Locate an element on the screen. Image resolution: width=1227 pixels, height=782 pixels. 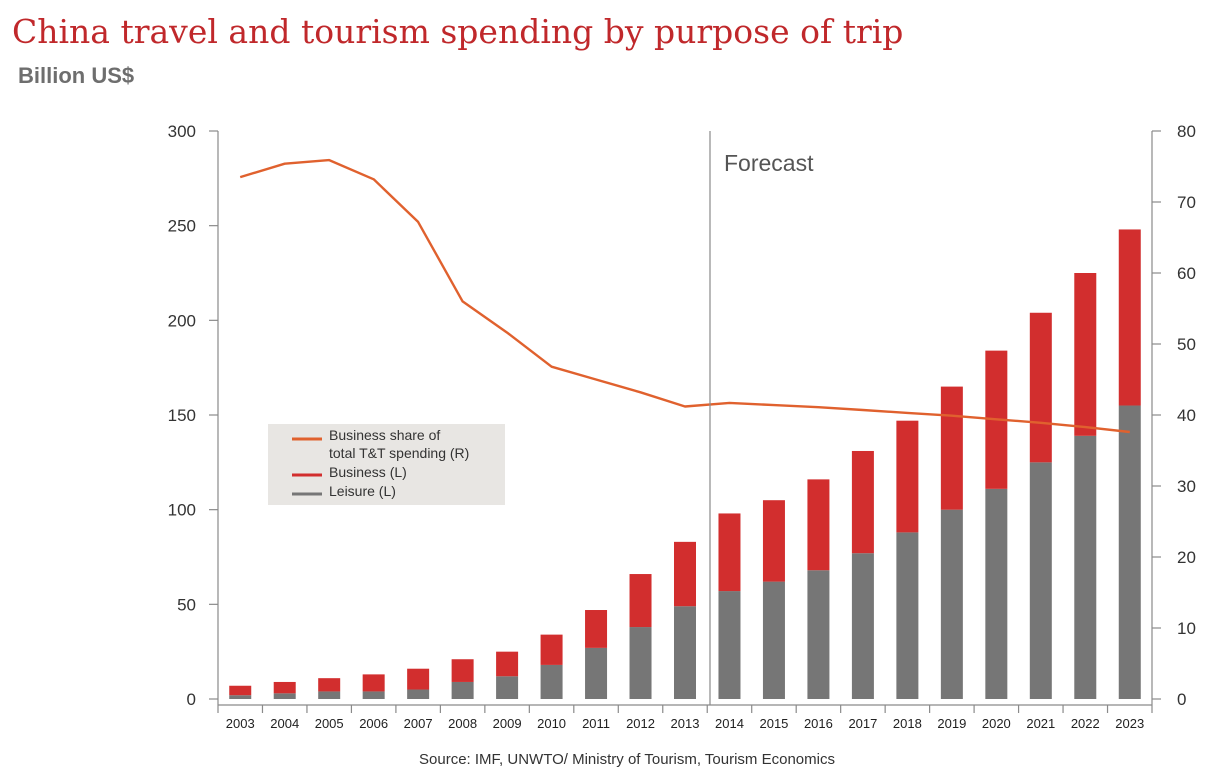
y-tick-label-left: 100 is located at coordinates (182, 510).